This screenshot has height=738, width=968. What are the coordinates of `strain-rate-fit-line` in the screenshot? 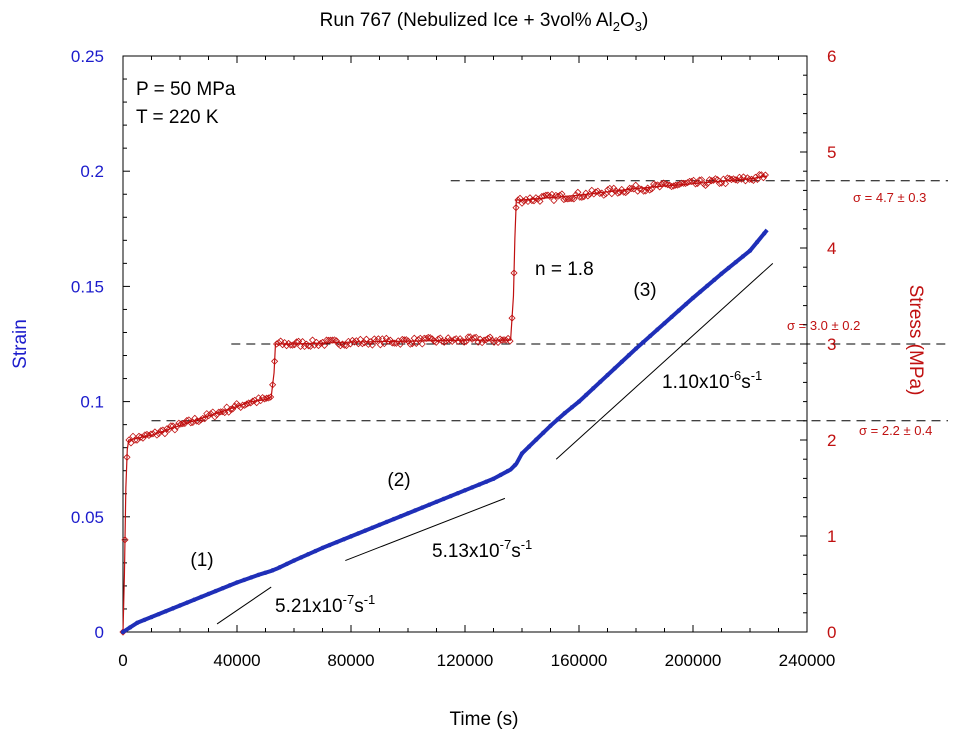 It's located at (664, 361).